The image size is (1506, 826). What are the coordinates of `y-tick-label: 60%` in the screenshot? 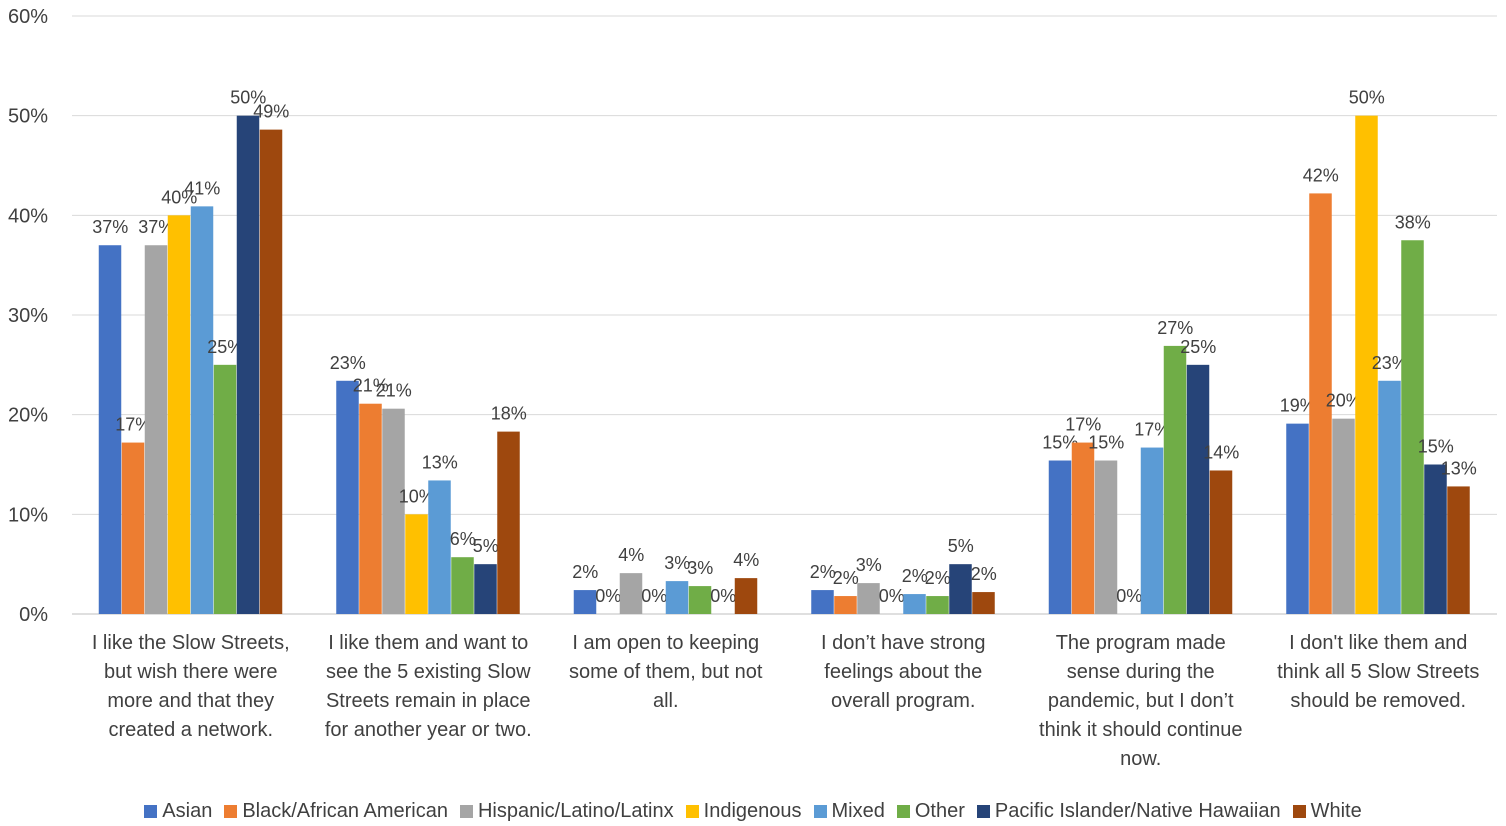 It's located at (28, 17).